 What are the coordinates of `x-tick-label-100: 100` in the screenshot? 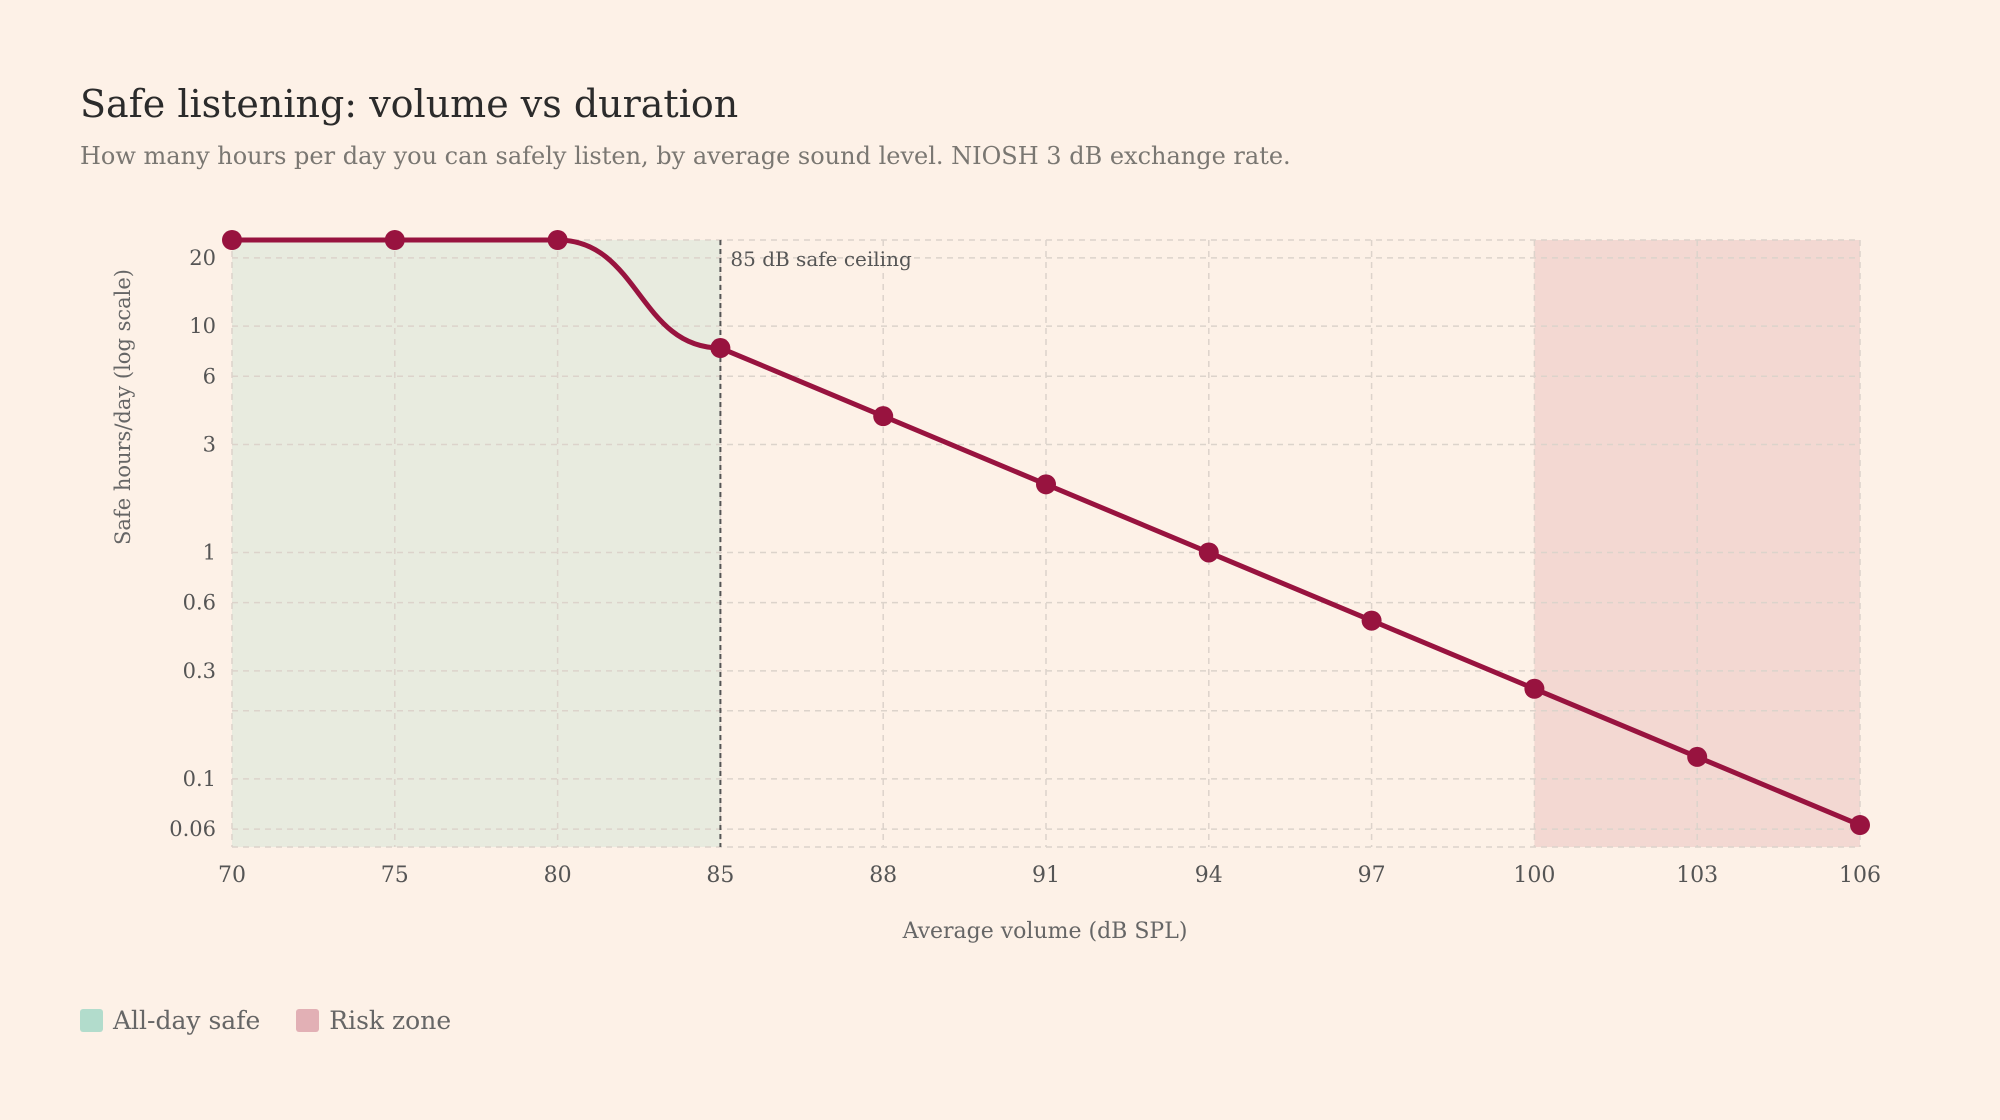 It's located at (1534, 875).